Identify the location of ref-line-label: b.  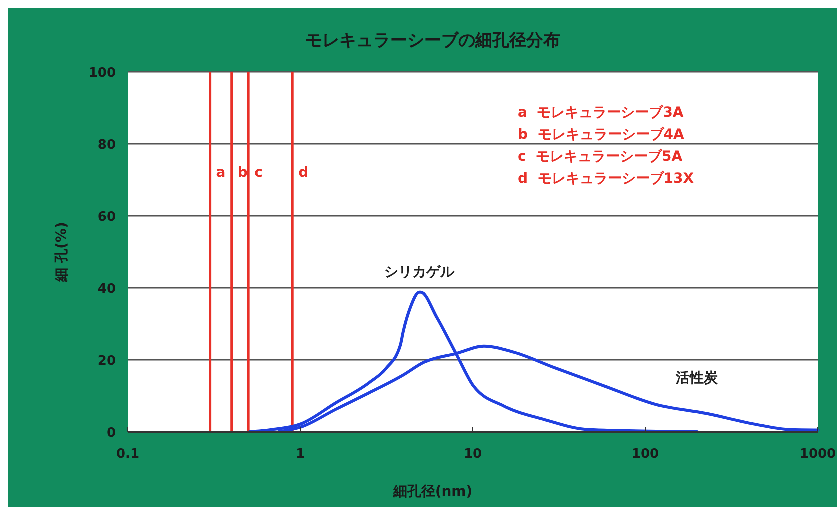
(243, 173).